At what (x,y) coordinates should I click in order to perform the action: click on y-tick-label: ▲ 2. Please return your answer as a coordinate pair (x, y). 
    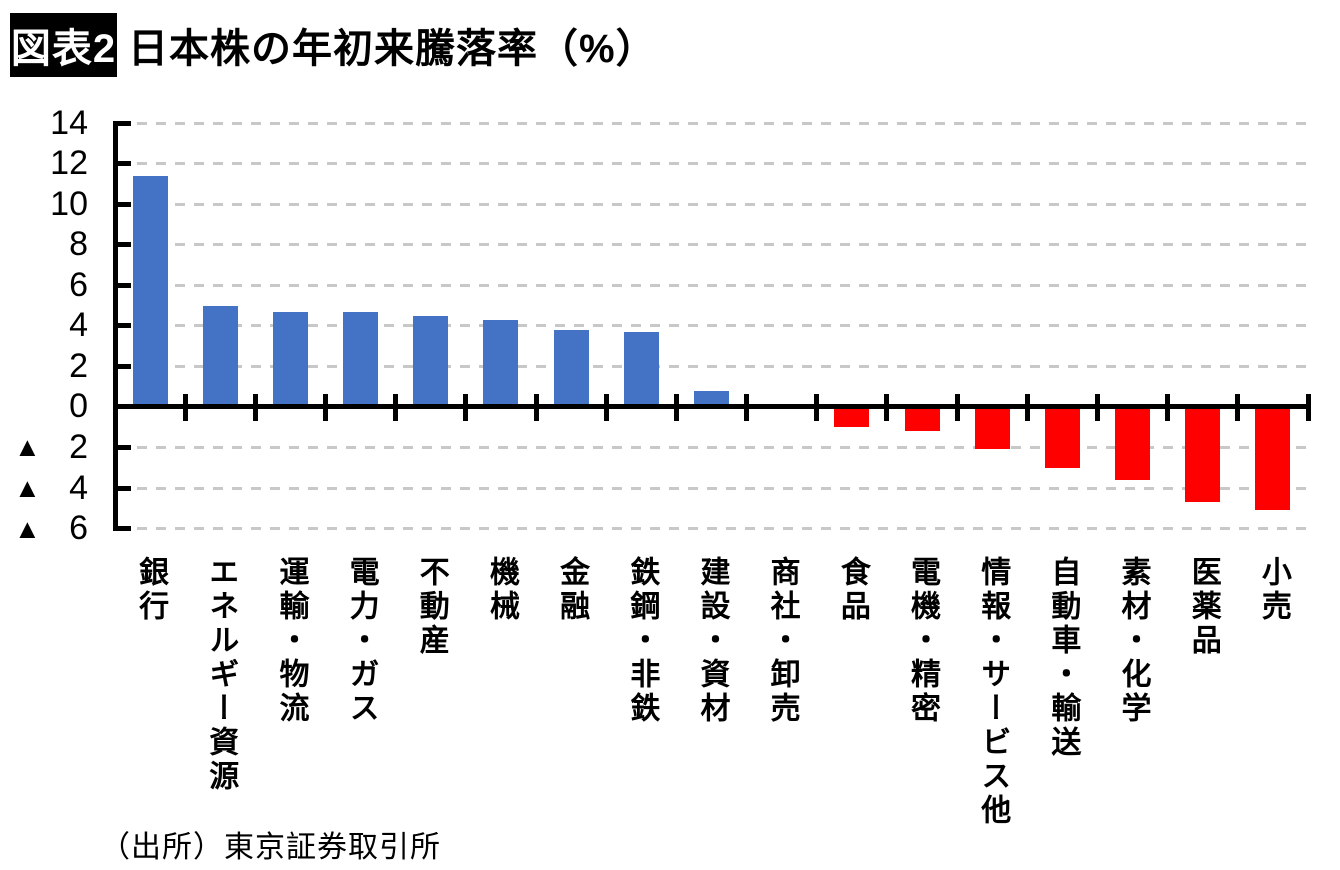
    Looking at the image, I should click on (51, 447).